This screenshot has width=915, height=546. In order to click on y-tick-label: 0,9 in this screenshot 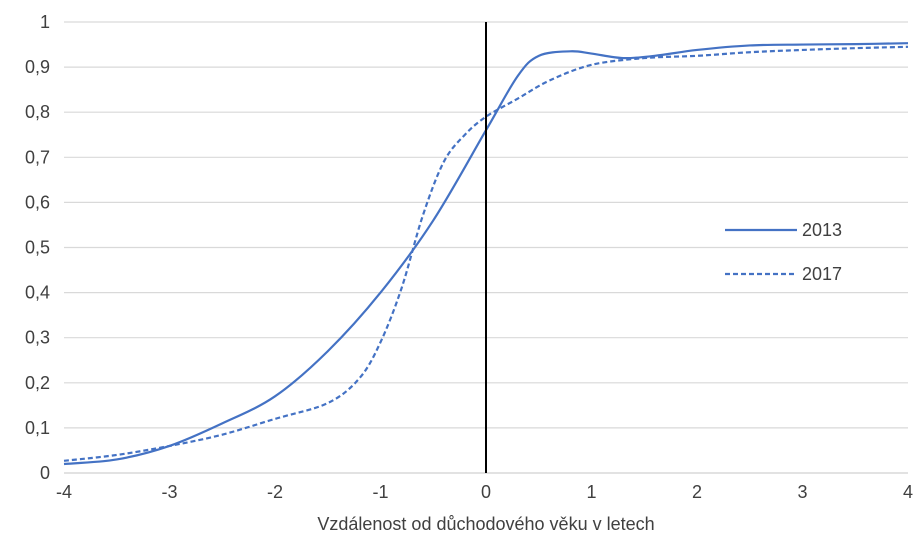, I will do `click(37, 67)`.